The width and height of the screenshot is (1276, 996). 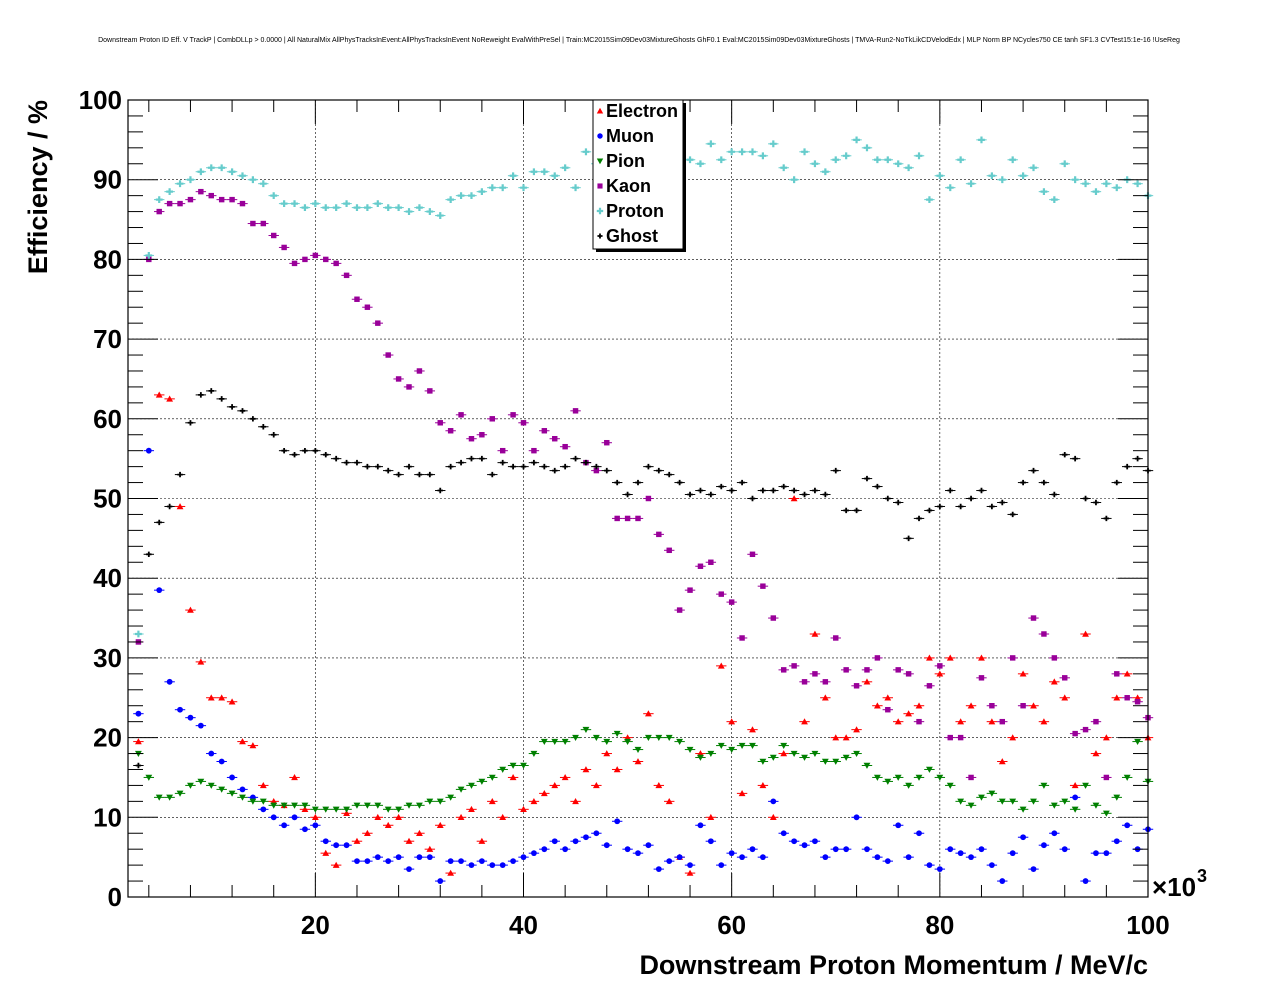 What do you see at coordinates (642, 111) in the screenshot?
I see `legend-label-electron: Electron` at bounding box center [642, 111].